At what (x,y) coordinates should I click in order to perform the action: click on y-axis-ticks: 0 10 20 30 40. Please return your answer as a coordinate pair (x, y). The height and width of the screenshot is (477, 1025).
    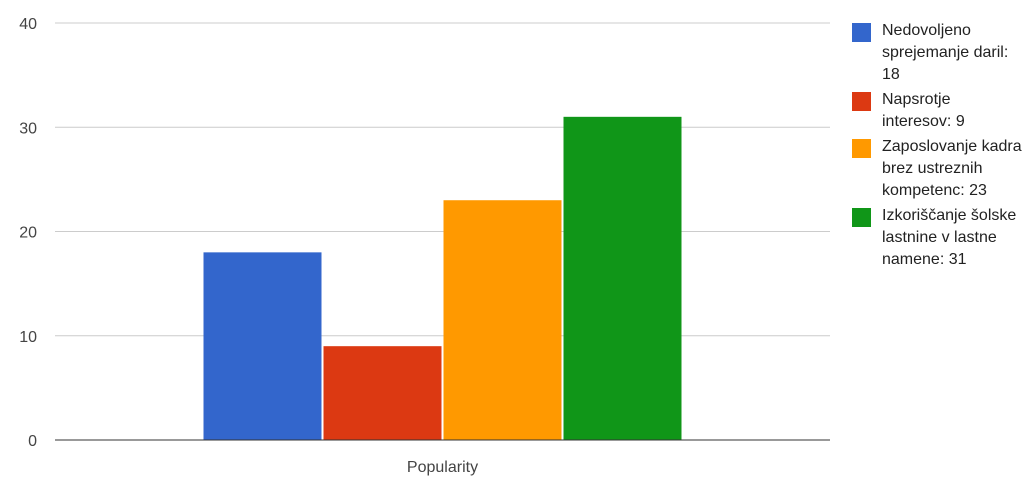
    Looking at the image, I should click on (28, 233).